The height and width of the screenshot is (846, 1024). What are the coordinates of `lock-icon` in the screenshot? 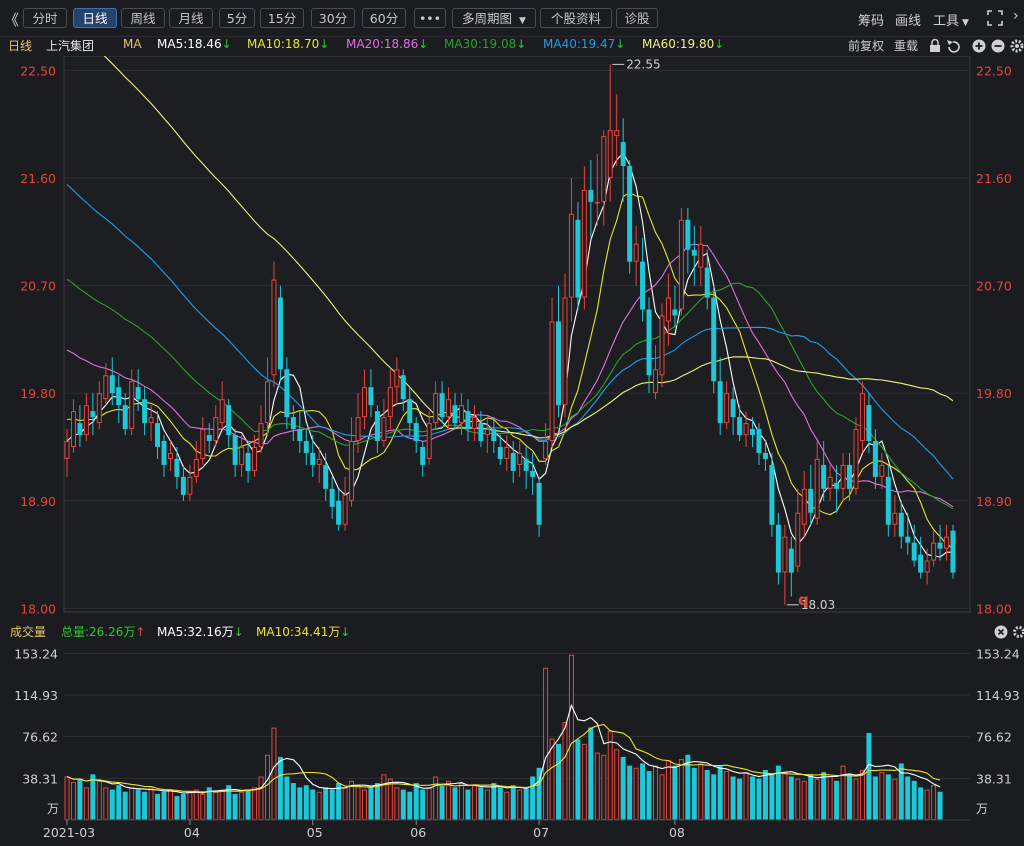 It's located at (935, 45).